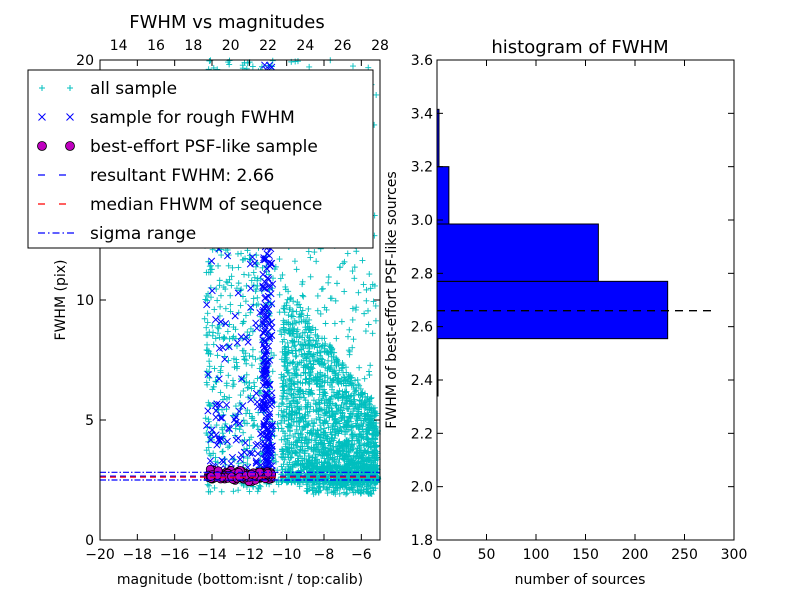 This screenshot has height=600, width=800. I want to click on y-tick-label: 2.2, so click(422, 434).